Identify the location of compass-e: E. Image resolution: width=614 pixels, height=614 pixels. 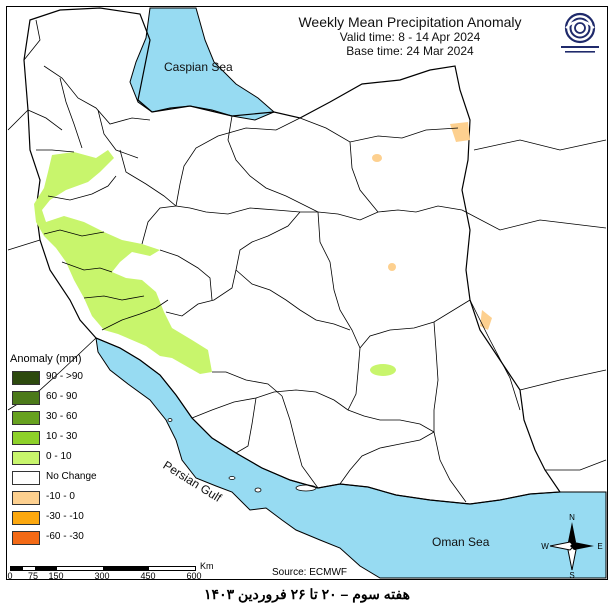
(599, 546).